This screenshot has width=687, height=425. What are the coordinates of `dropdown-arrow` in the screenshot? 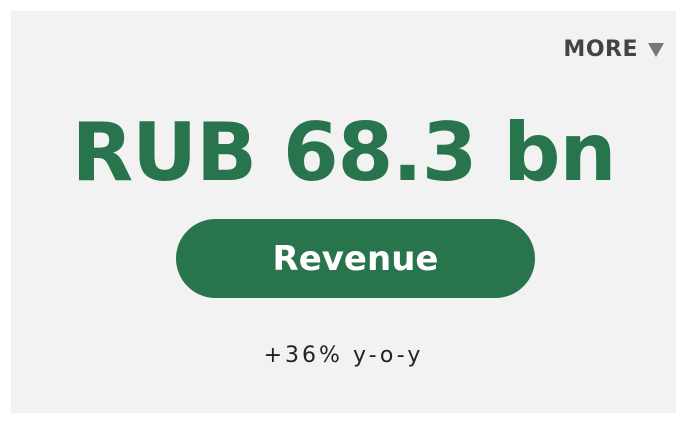 It's located at (656, 49).